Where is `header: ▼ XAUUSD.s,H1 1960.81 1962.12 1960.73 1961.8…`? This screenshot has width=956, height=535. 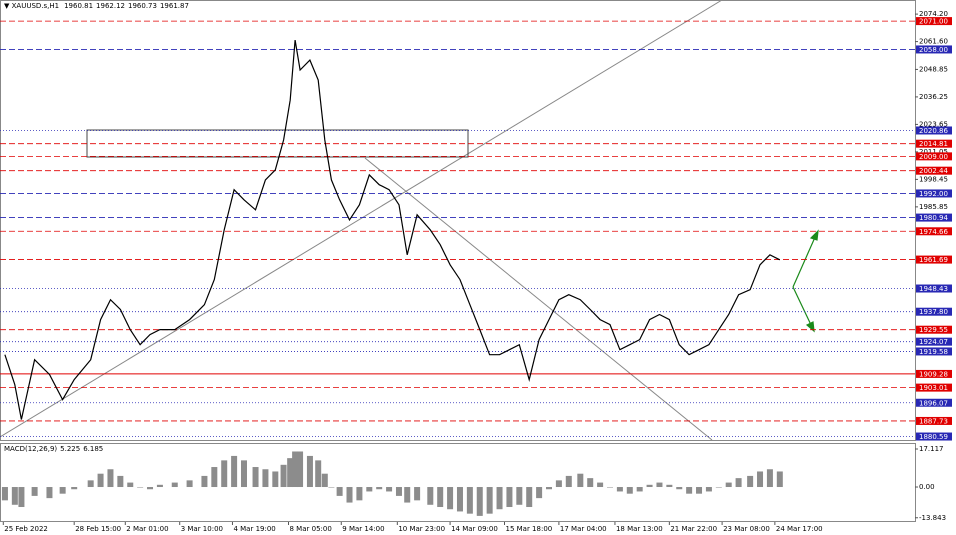
header: ▼ XAUUSD.s,H1 1960.81 1962.12 1960.73 1961.8… is located at coordinates (96, 6).